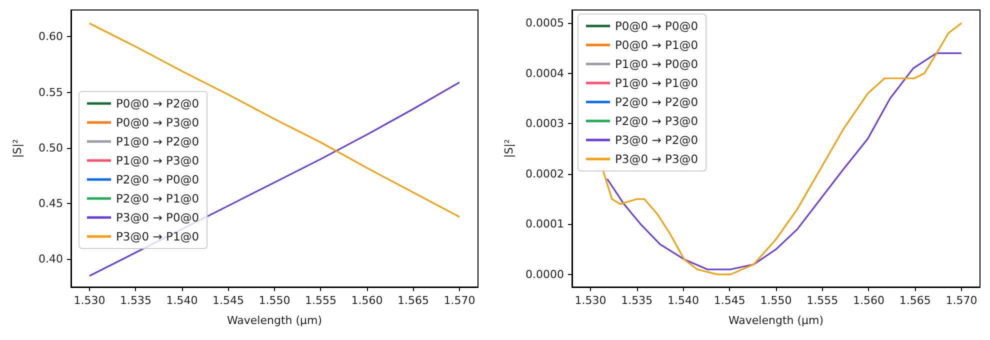 The image size is (990, 340). Describe the element at coordinates (50, 203) in the screenshot. I see `y-tick-label: 0.45` at that location.